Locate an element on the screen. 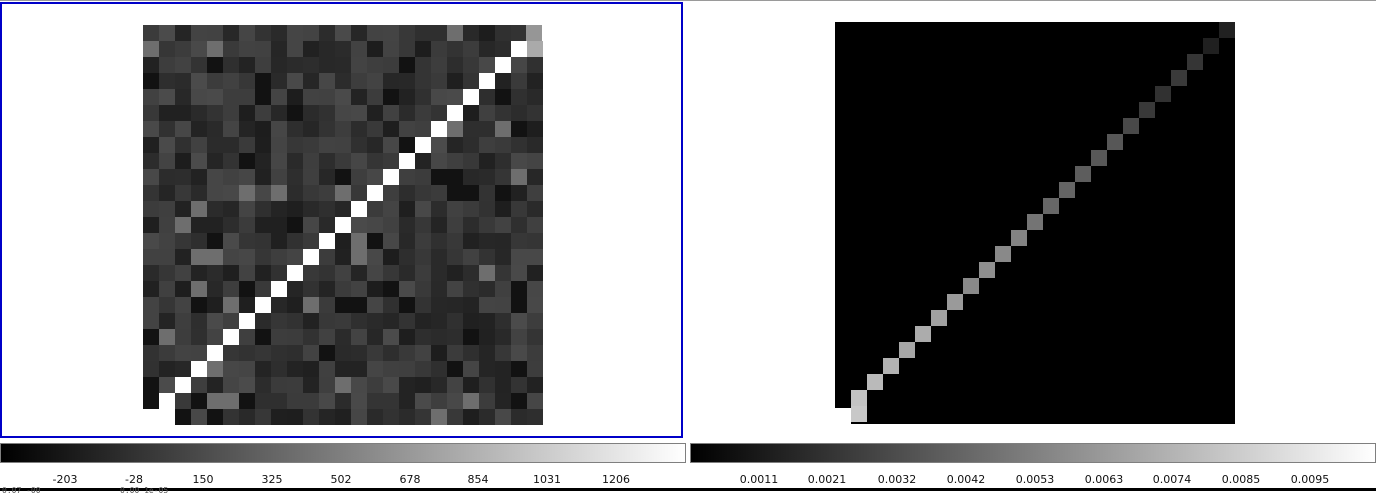 The width and height of the screenshot is (1376, 495). right-colorbar-tick: 0.0011 is located at coordinates (759, 479).